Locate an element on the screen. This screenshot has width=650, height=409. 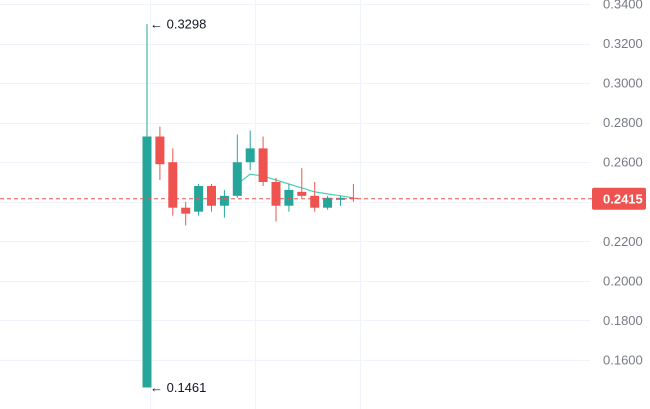
y-tick-label: 0.2600 is located at coordinates (623, 162).